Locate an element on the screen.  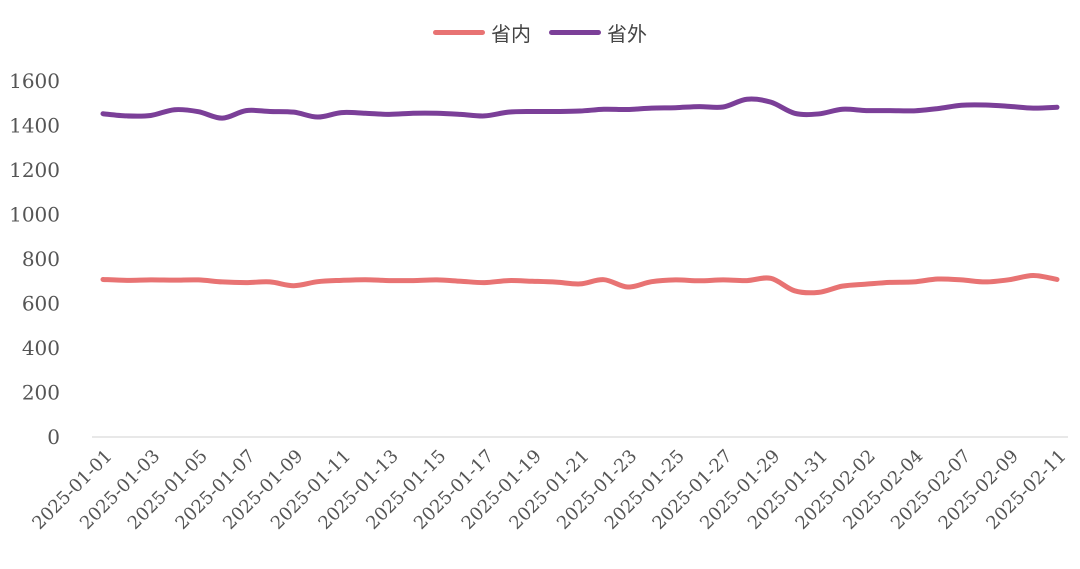
y-tick-label: 800 is located at coordinates (41, 259).